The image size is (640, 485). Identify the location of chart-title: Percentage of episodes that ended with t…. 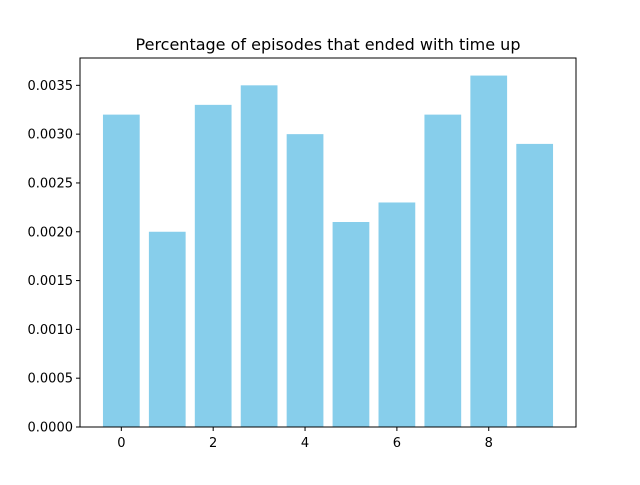
(328, 44).